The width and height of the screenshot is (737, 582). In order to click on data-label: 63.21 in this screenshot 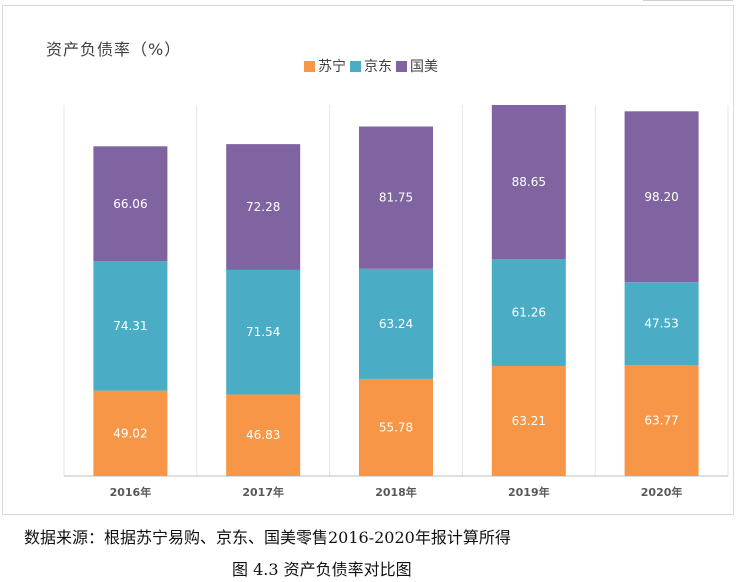, I will do `click(529, 421)`.